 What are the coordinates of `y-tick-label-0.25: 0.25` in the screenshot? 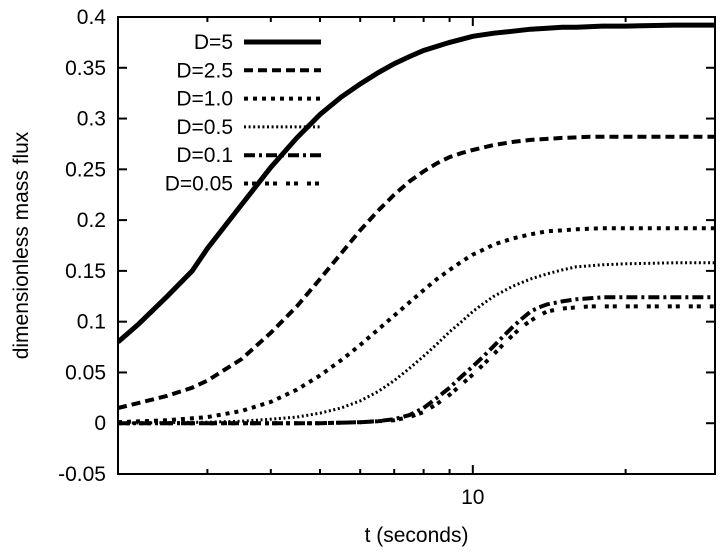 It's located at (85, 169).